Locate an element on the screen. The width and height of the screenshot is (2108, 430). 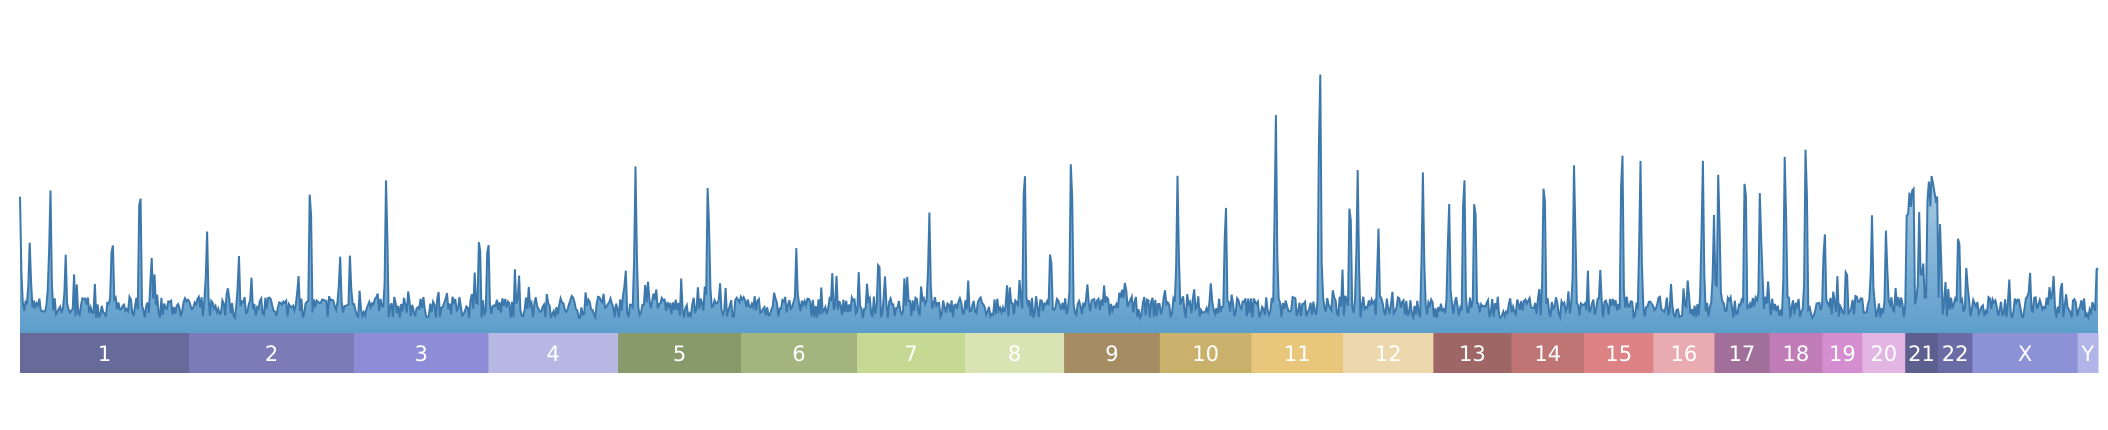
chromosome-label-20: 20 is located at coordinates (1883, 354).